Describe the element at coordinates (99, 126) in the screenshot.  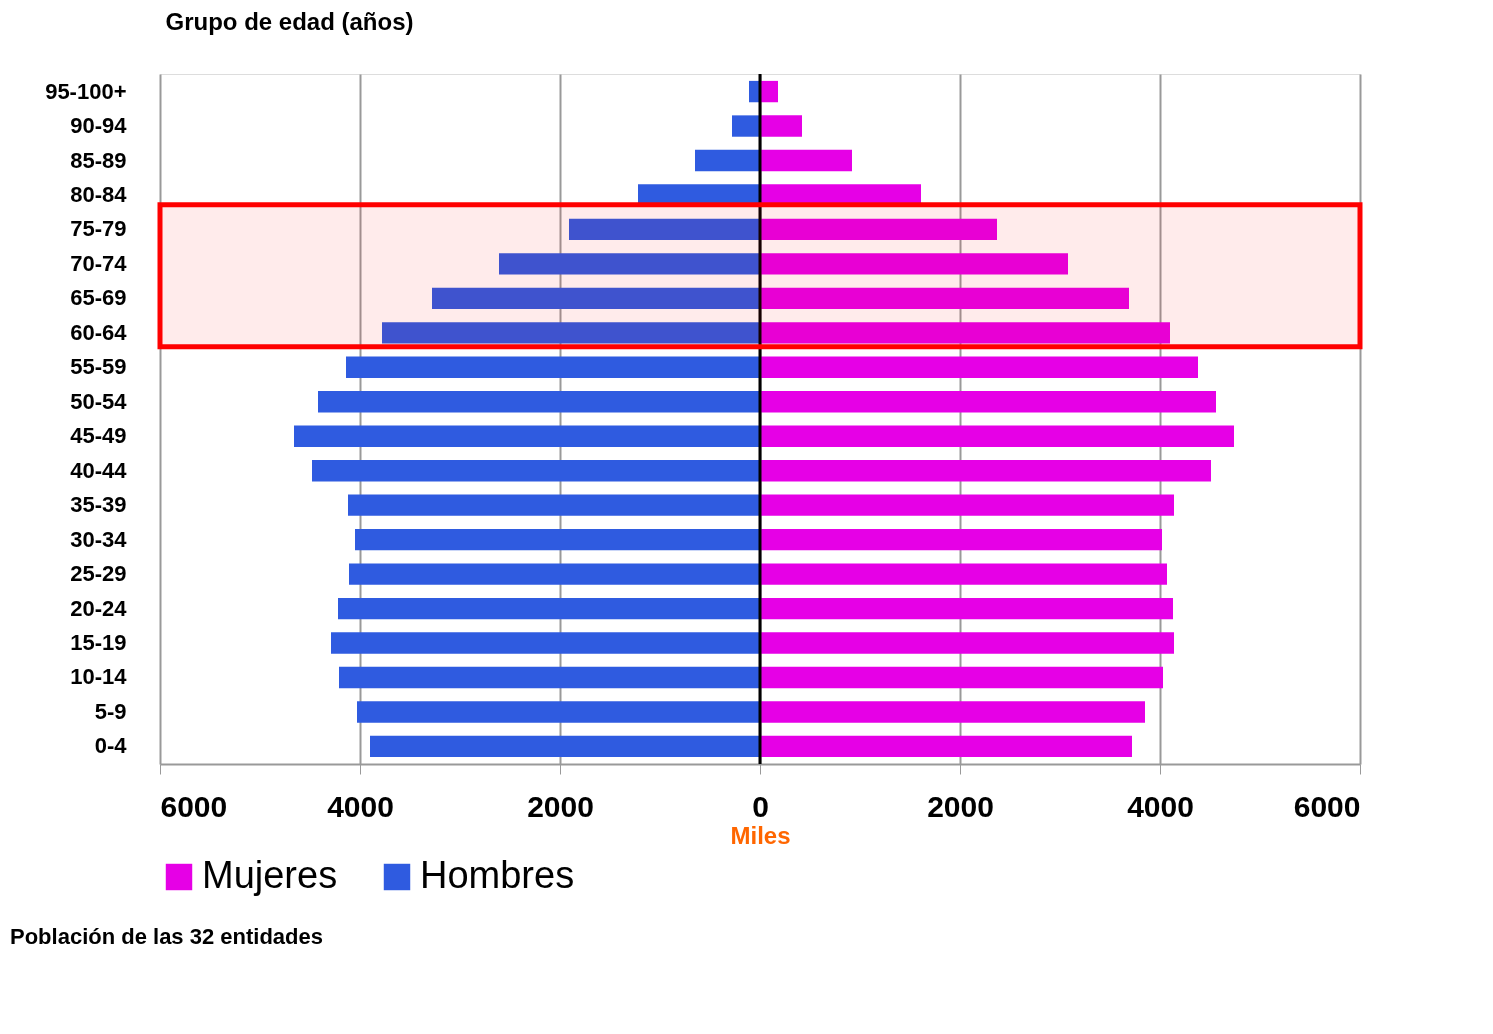
I see `y-tick-label: 90-94` at that location.